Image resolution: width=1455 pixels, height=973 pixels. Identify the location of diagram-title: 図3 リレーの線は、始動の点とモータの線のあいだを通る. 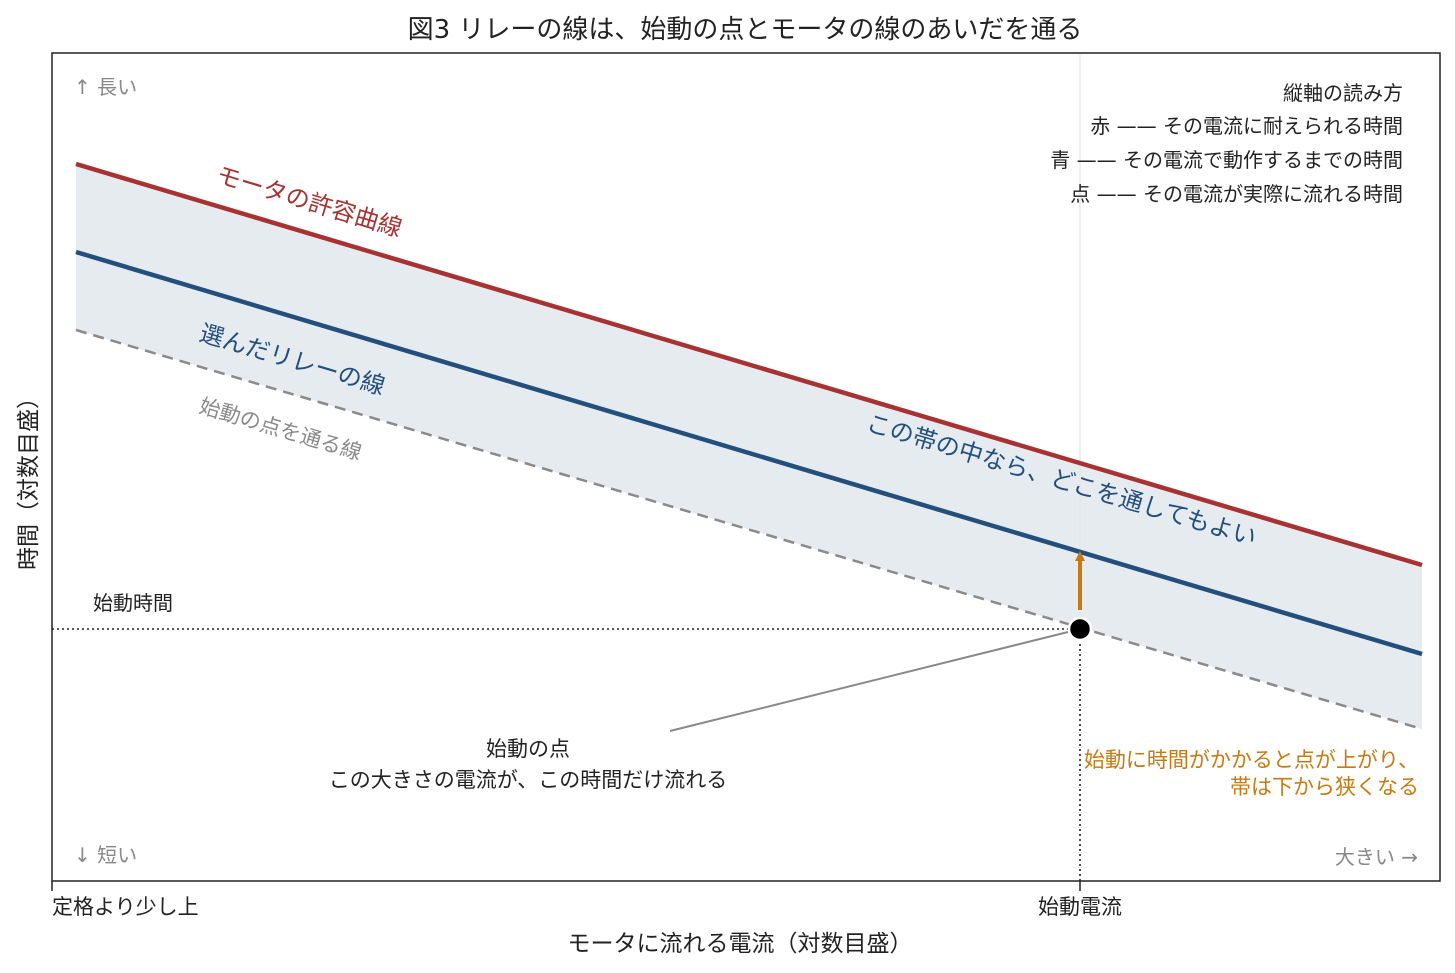
(745, 30).